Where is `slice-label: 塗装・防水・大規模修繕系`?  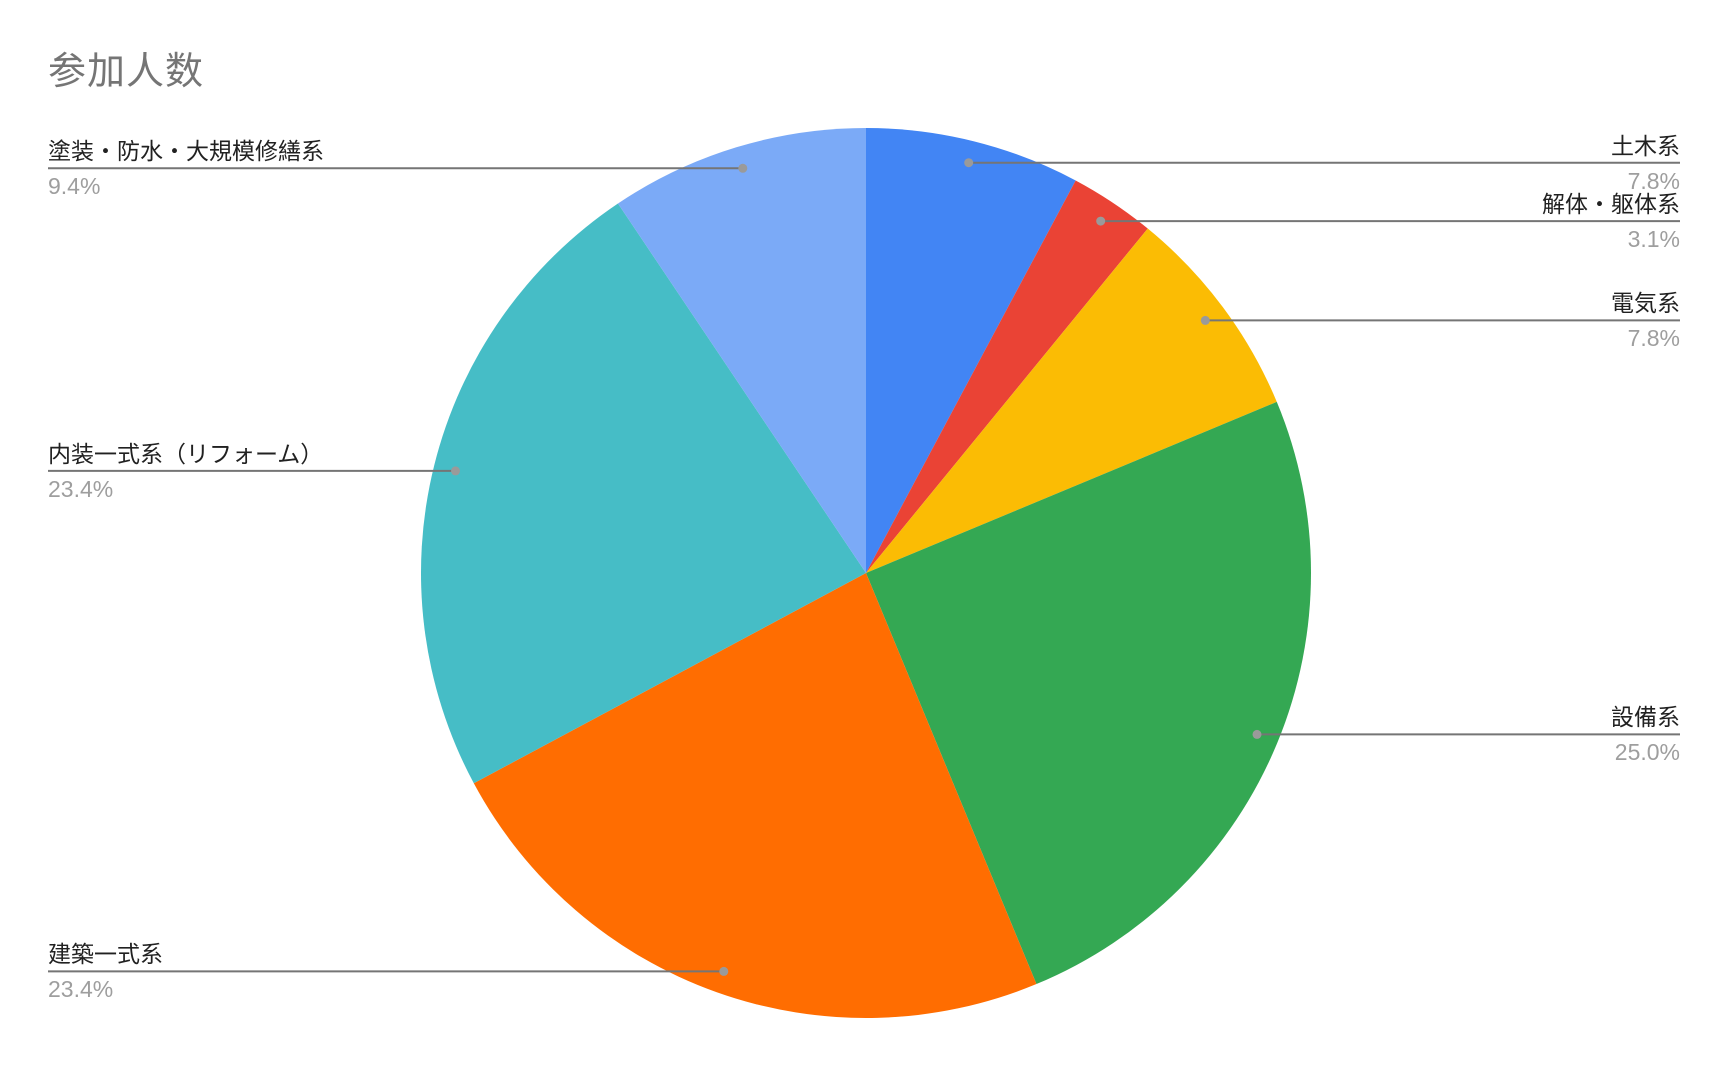 slice-label: 塗装・防水・大規模修繕系 is located at coordinates (186, 151).